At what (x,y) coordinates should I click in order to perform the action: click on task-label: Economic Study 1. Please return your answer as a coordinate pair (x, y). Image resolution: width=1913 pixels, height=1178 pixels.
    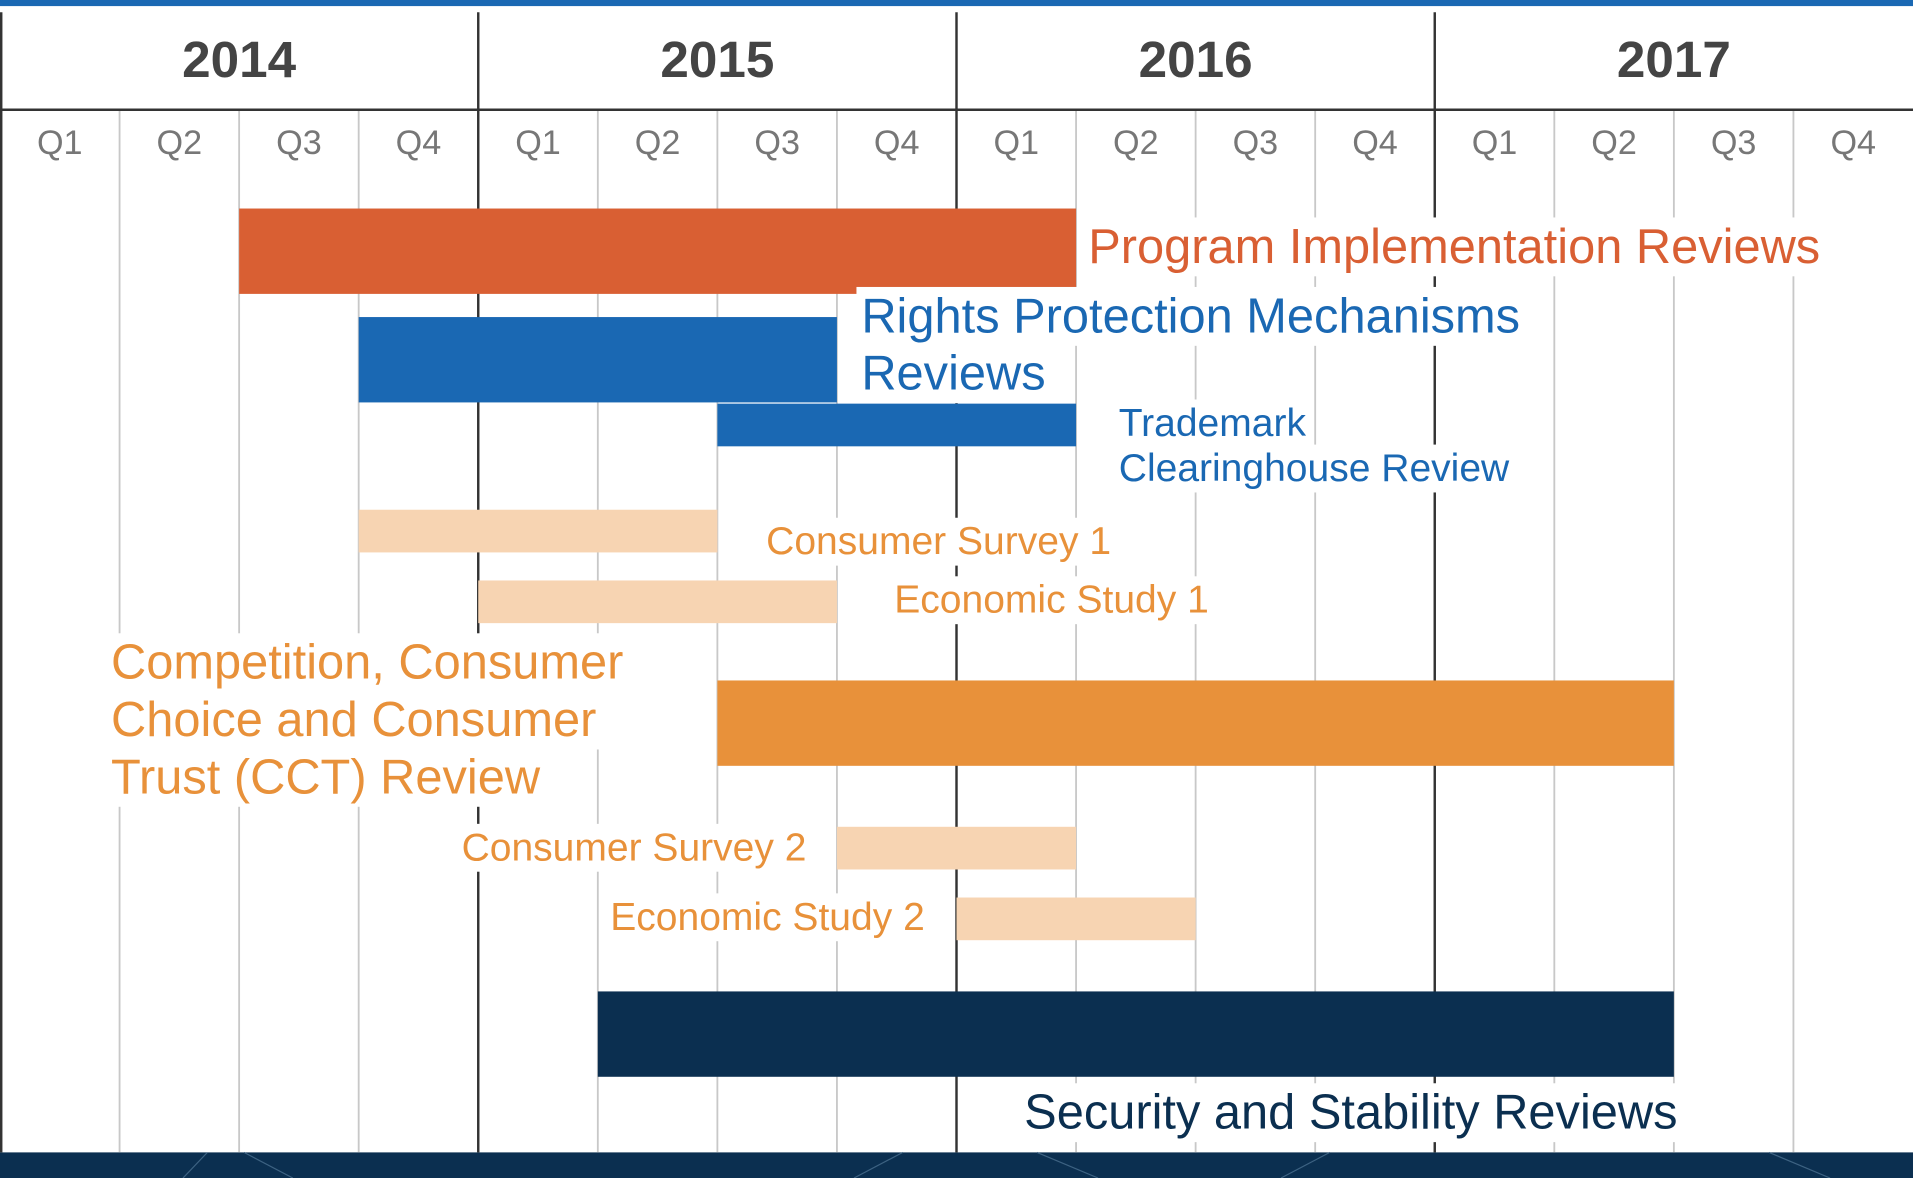
    Looking at the image, I should click on (1051, 600).